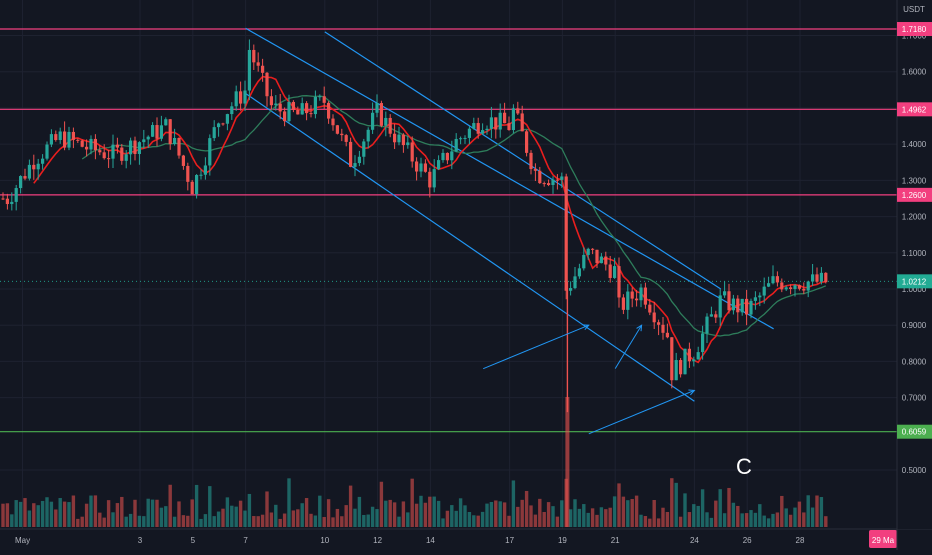 The height and width of the screenshot is (555, 932). Describe the element at coordinates (914, 29) in the screenshot. I see `price-tag` at that location.